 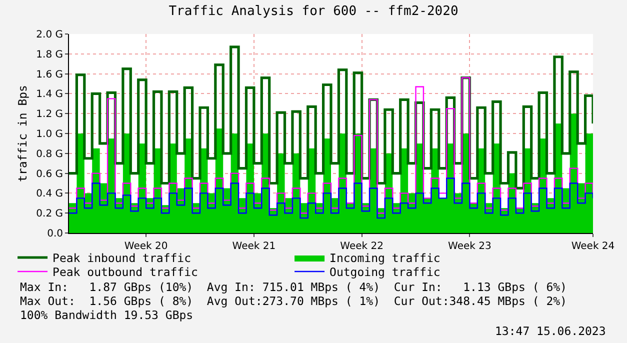 I want to click on x-tick-label: Week 21, so click(x=254, y=246).